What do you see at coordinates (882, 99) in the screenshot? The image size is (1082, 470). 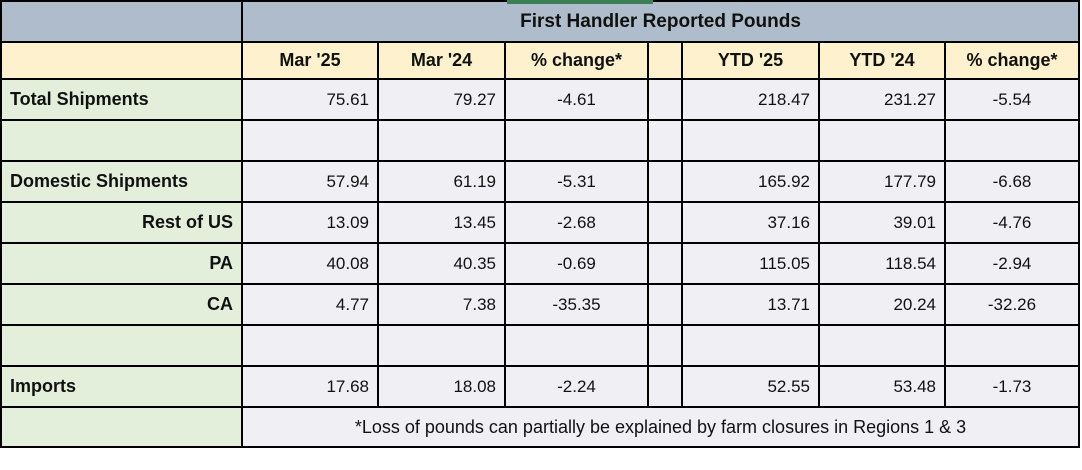 I see `table-cell: 231.27` at bounding box center [882, 99].